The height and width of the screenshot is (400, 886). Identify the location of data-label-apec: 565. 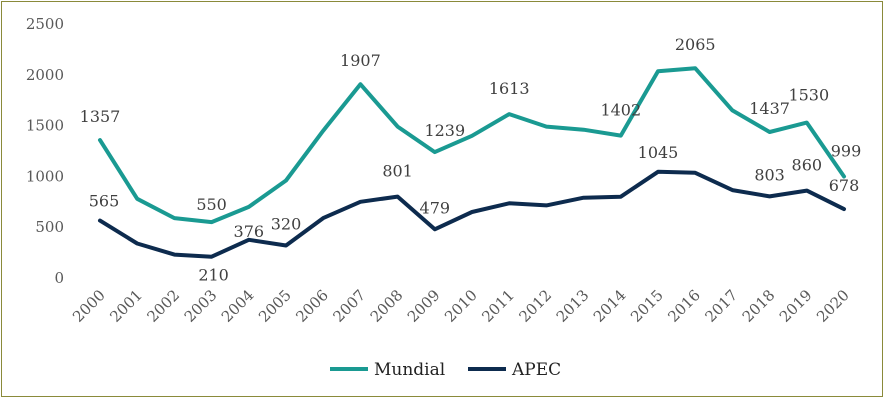
(104, 201).